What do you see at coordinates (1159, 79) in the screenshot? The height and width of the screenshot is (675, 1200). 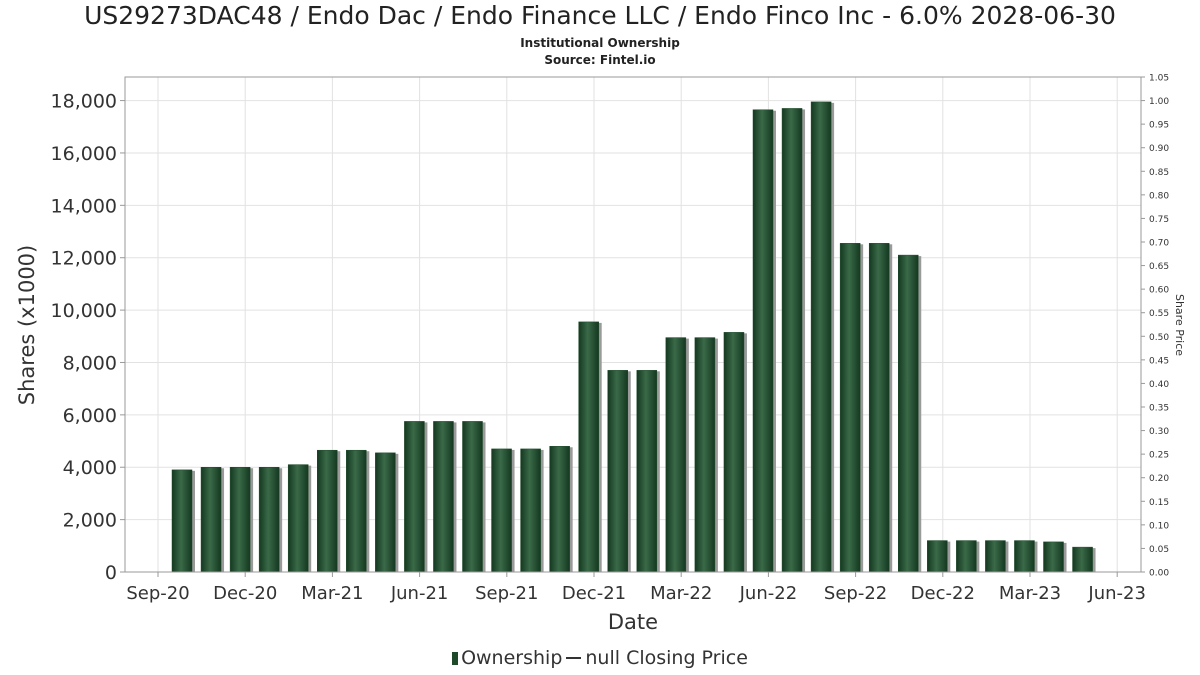 I see `y2-tick-label: 1.05` at bounding box center [1159, 79].